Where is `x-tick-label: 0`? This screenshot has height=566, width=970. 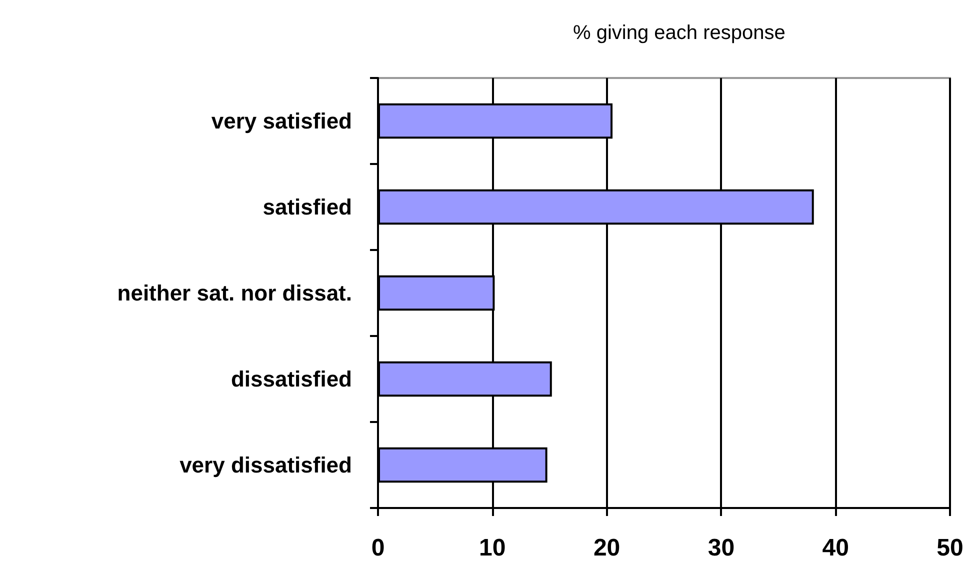 x-tick-label: 0 is located at coordinates (378, 548).